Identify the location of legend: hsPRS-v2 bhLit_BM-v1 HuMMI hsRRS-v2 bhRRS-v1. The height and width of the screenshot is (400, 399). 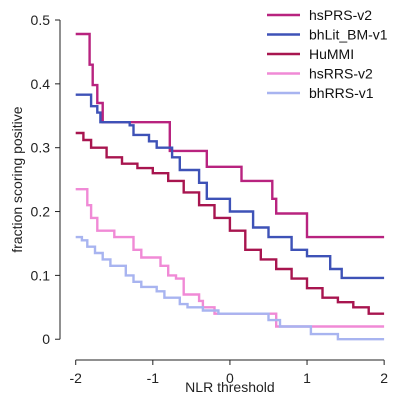
(327, 54).